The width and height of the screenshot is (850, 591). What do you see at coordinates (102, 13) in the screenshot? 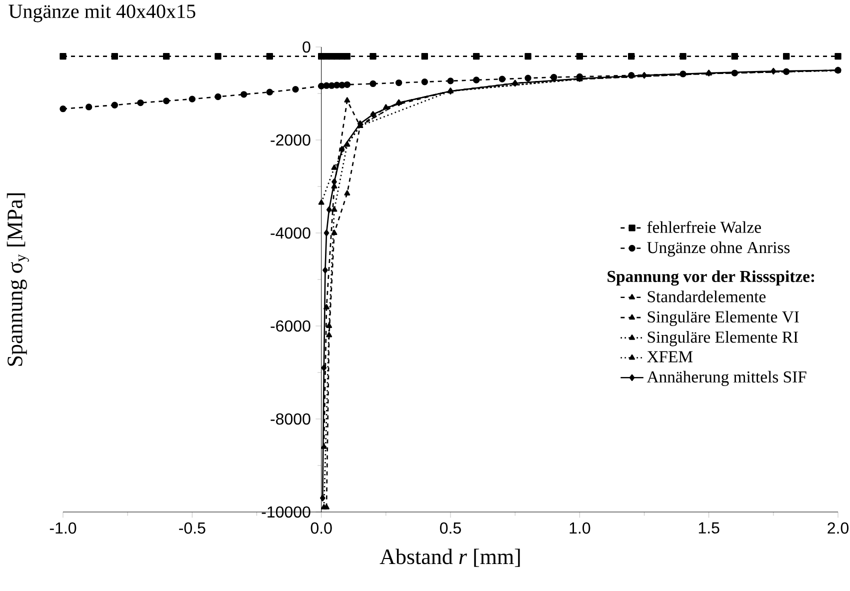
I see `chart-title: Ungänze mit 40x40x15` at bounding box center [102, 13].